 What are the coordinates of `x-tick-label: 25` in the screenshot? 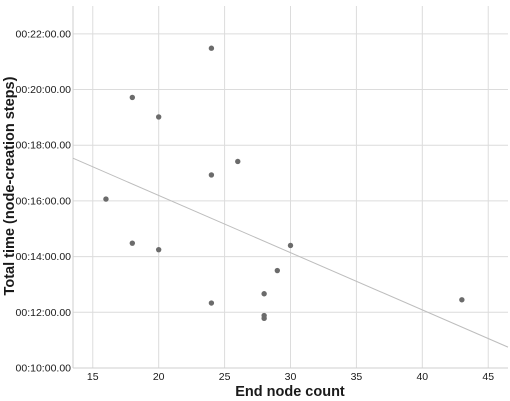 It's located at (225, 377).